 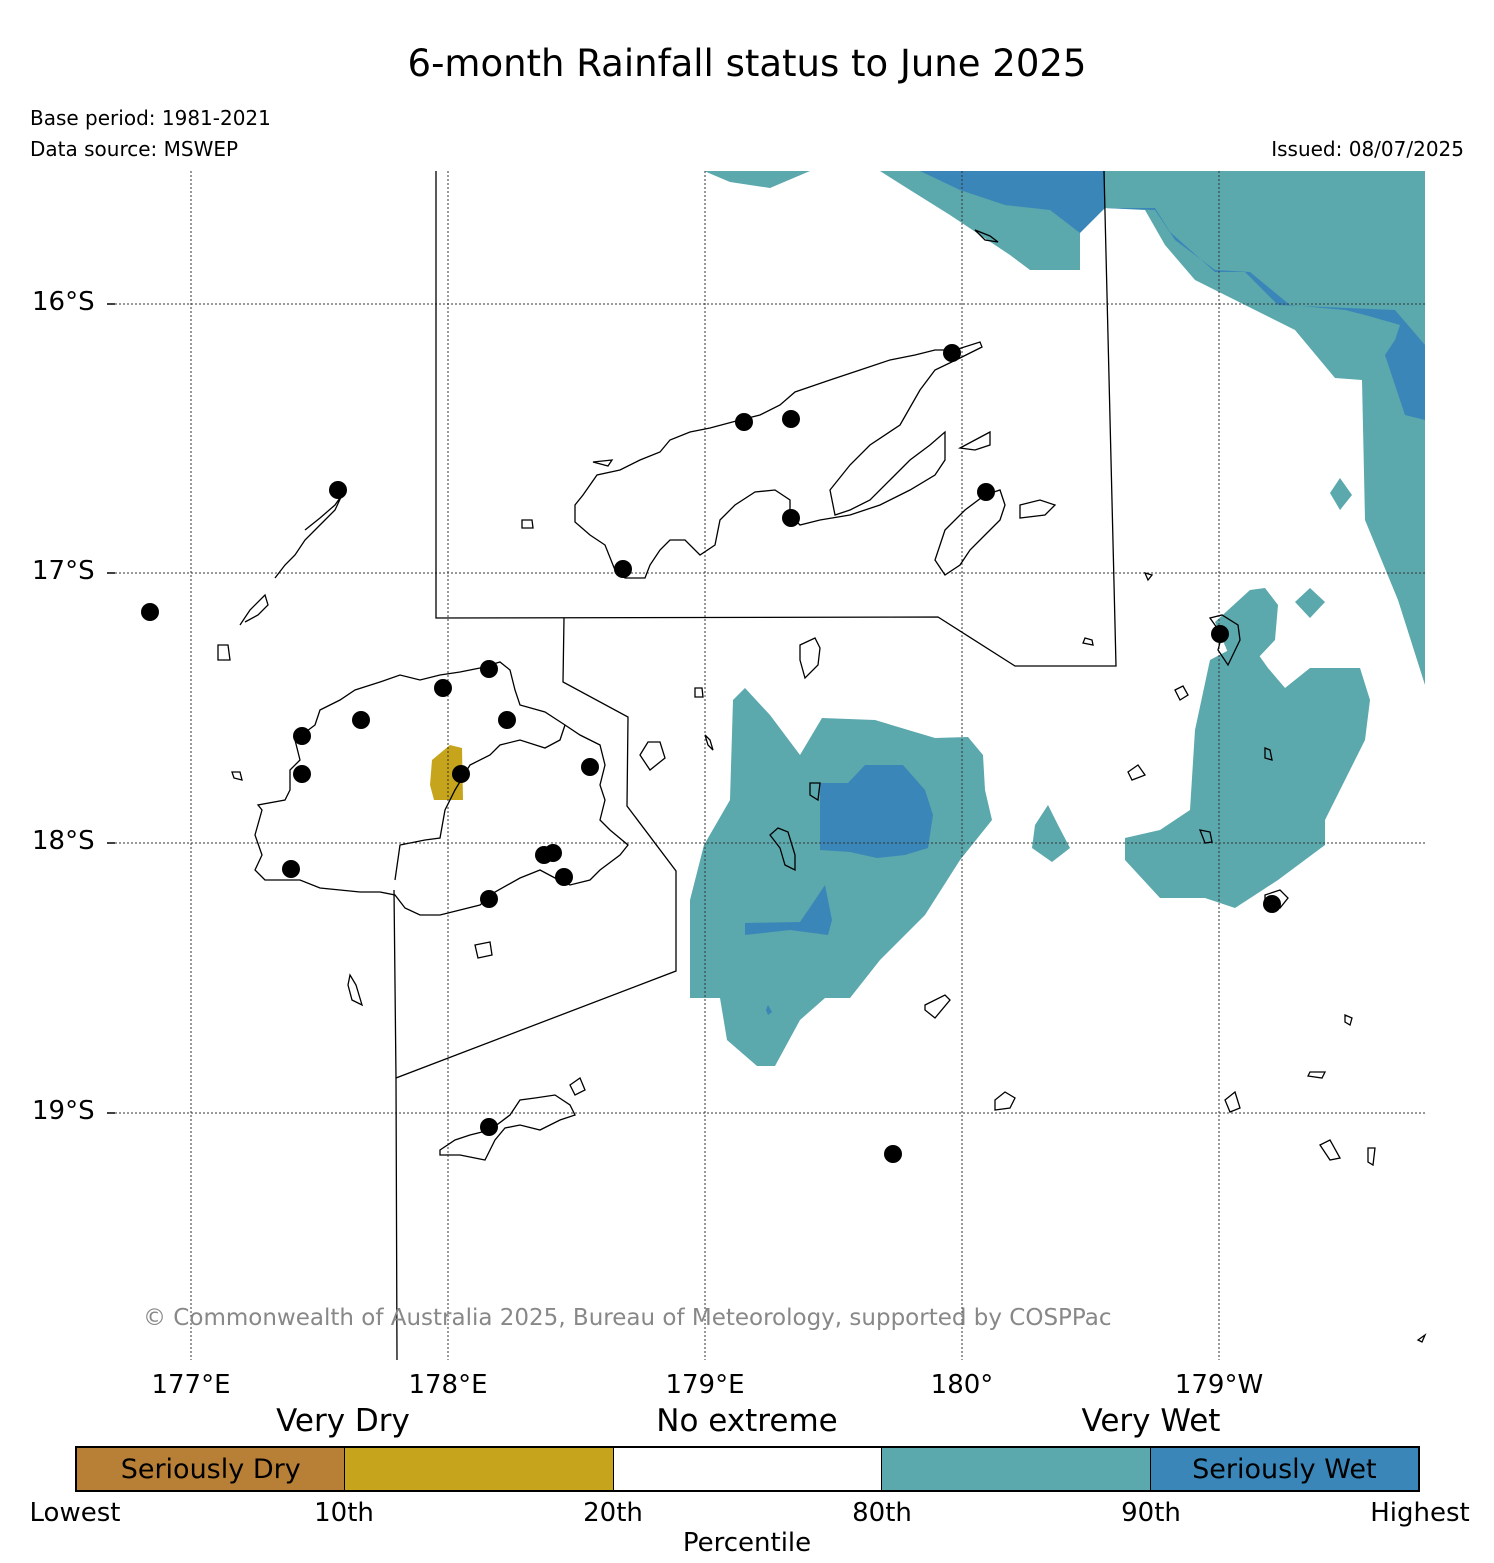 What do you see at coordinates (882, 1513) in the screenshot?
I see `legend-tick-80th: 80th` at bounding box center [882, 1513].